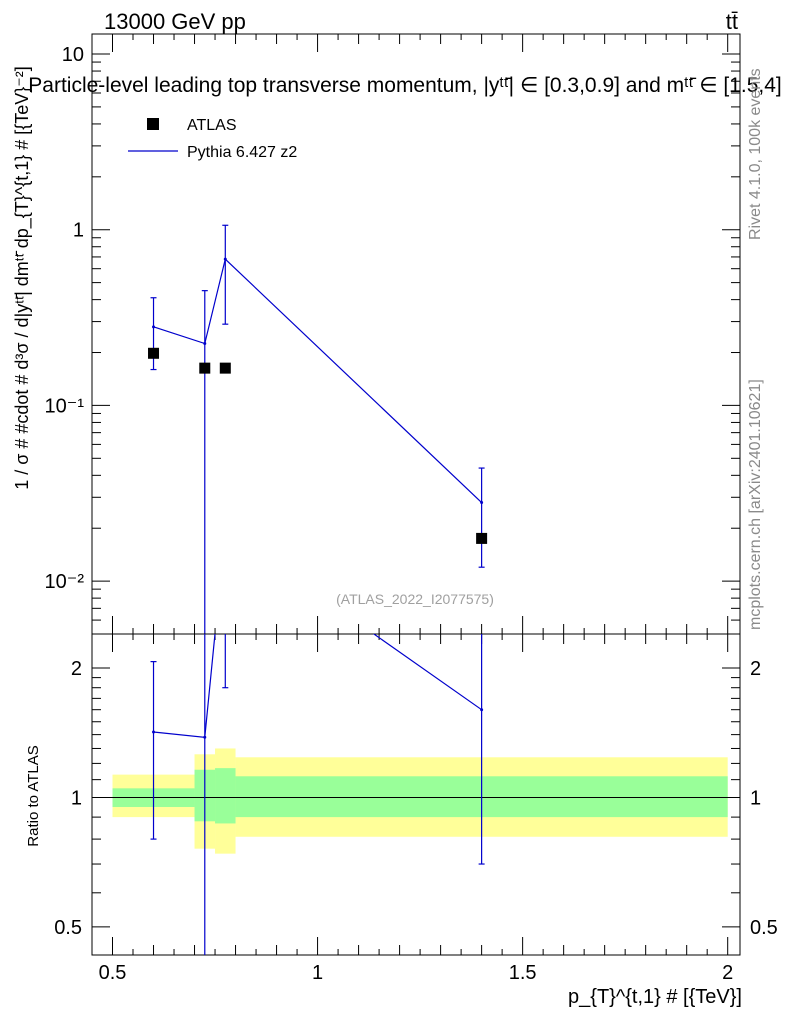 This screenshot has width=786, height=1024. Describe the element at coordinates (755, 669) in the screenshot. I see `ratio-ytick-label-right: 2` at that location.